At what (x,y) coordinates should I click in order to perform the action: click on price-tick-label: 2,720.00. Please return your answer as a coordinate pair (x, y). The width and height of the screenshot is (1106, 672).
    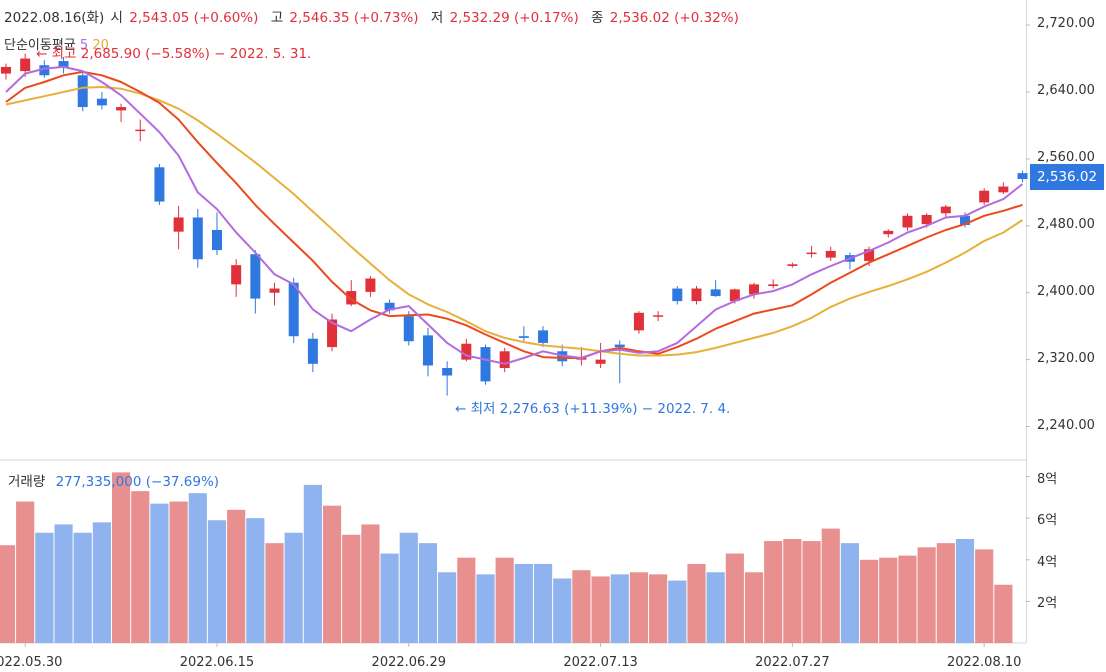
    Looking at the image, I should click on (1066, 24).